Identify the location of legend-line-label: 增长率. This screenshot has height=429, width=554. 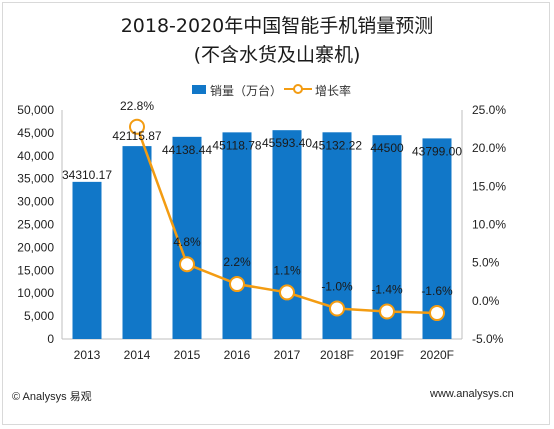
(333, 91).